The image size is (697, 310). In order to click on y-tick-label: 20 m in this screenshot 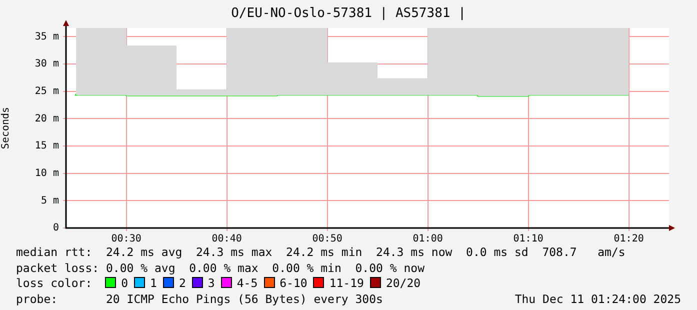, I will do `click(46, 118)`.